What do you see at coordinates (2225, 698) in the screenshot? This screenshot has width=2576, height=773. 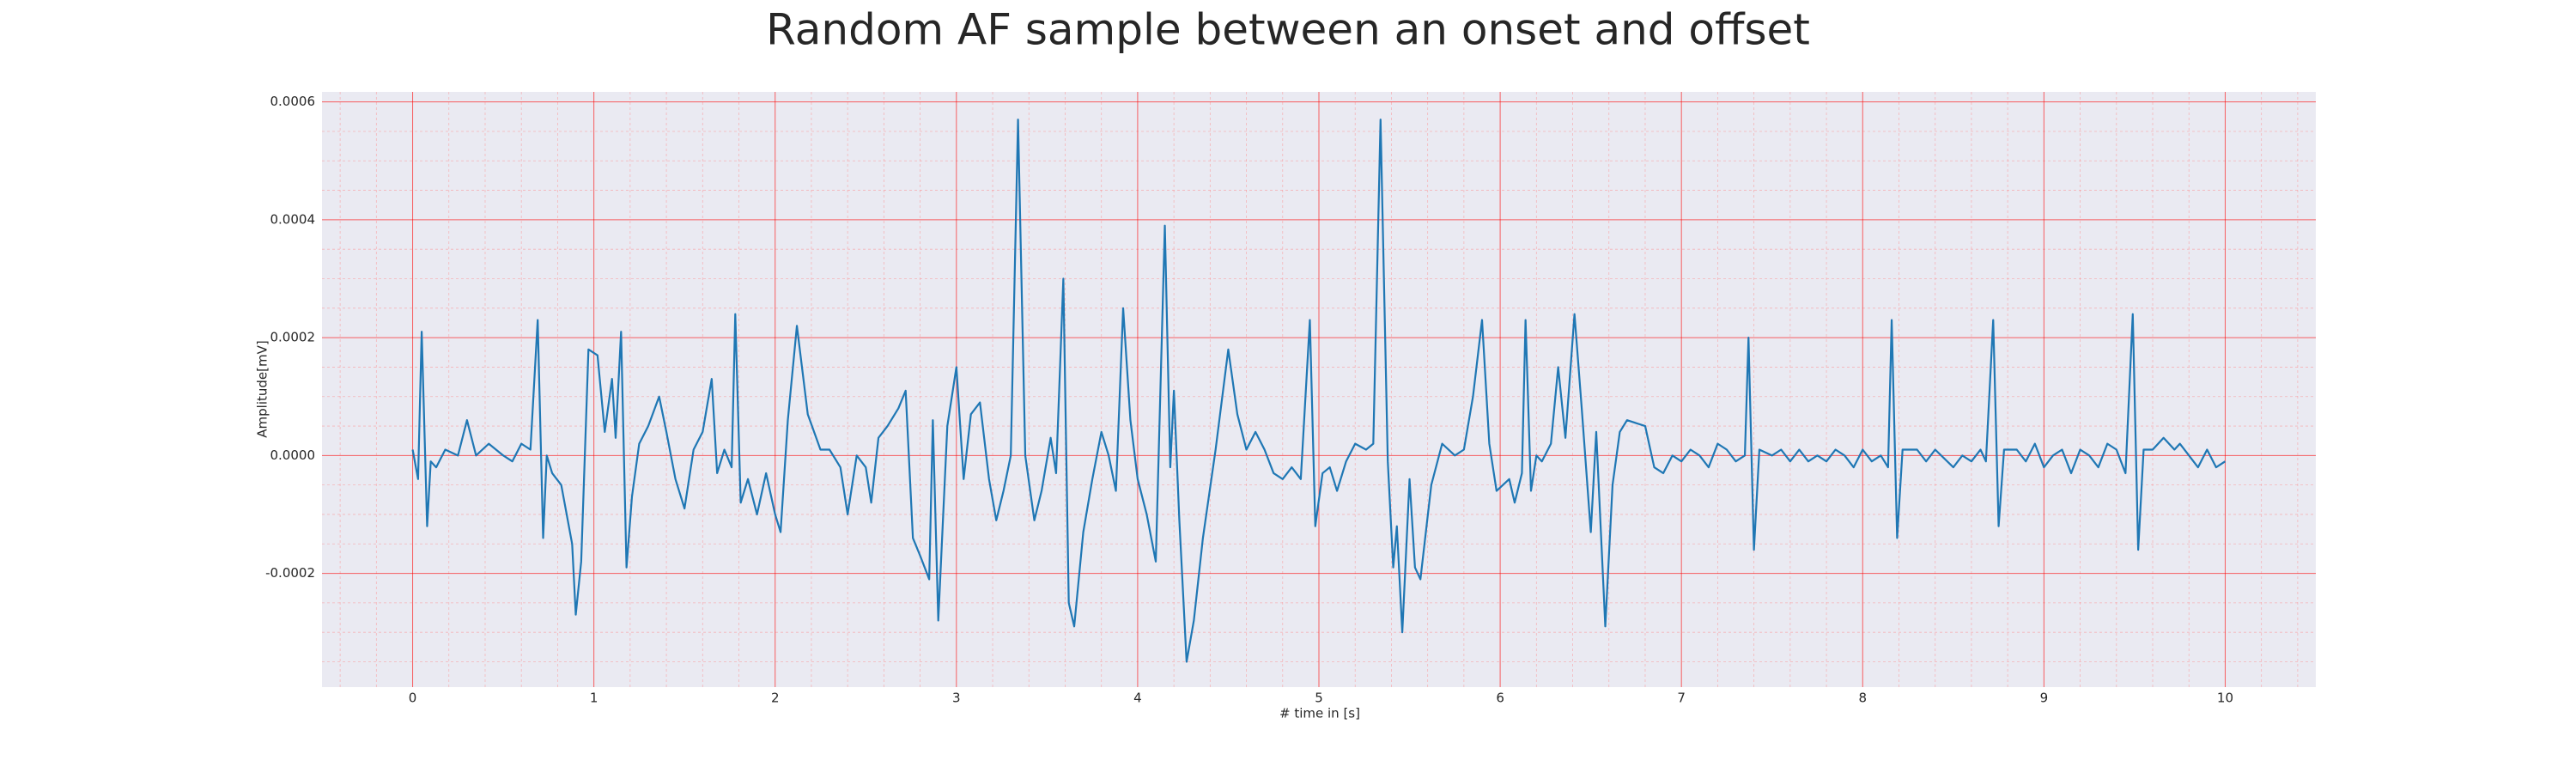 I see `x-tick-label: 10` at bounding box center [2225, 698].